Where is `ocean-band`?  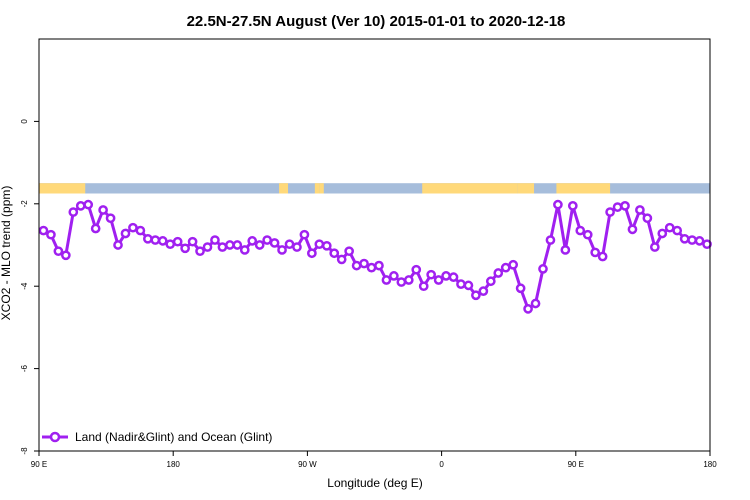
ocean-band is located at coordinates (374, 188).